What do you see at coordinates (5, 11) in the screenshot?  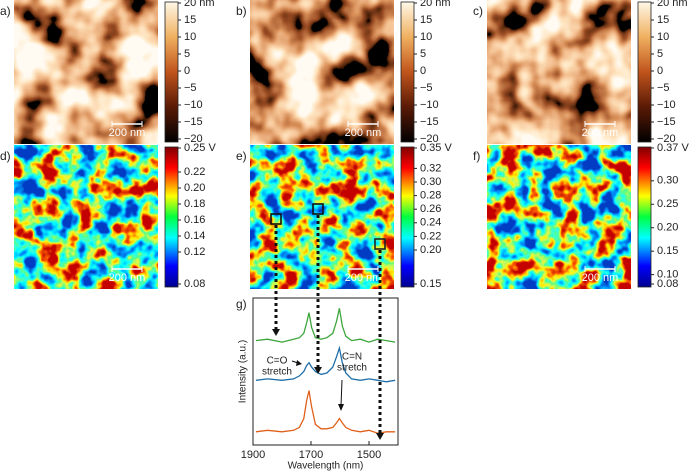 I see `panel-label: a)` at bounding box center [5, 11].